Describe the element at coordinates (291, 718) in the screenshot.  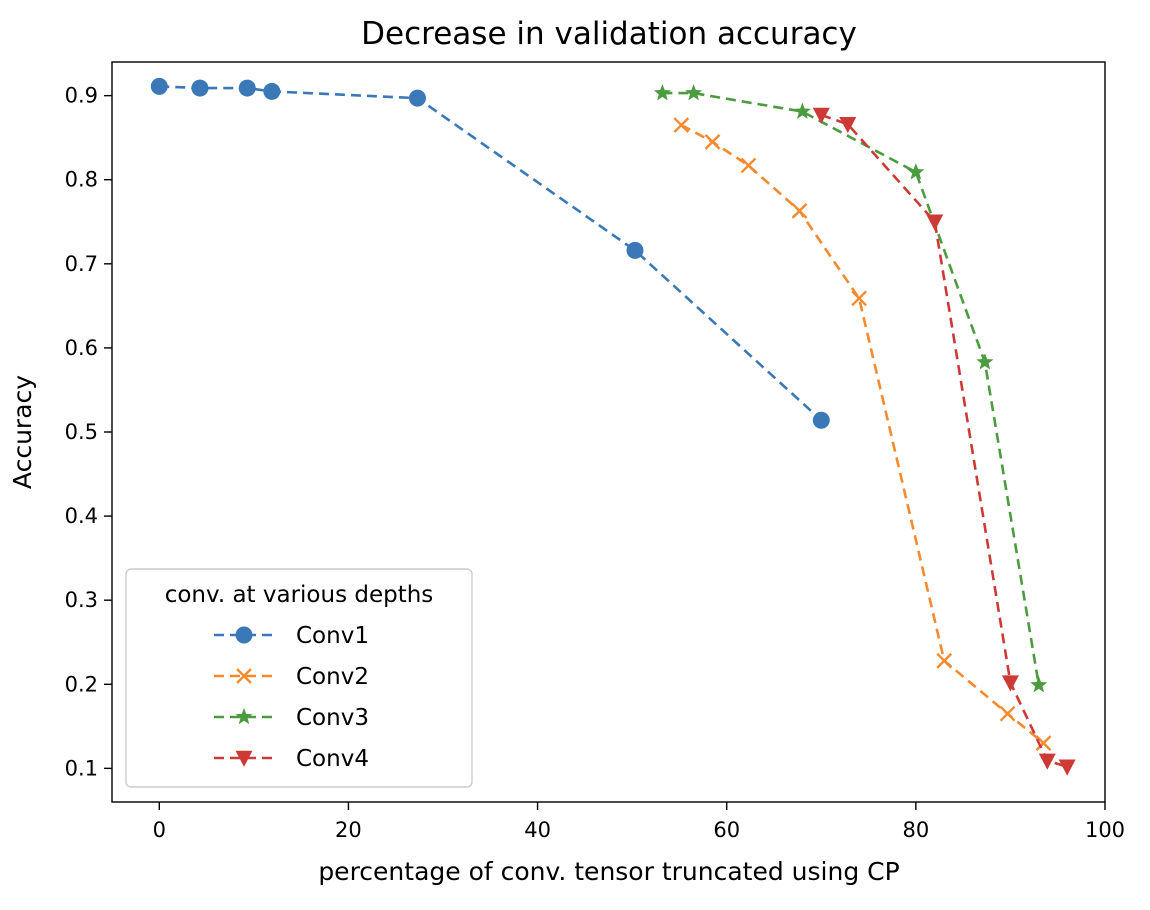
I see `legend-item-conv3: Conv3` at that location.